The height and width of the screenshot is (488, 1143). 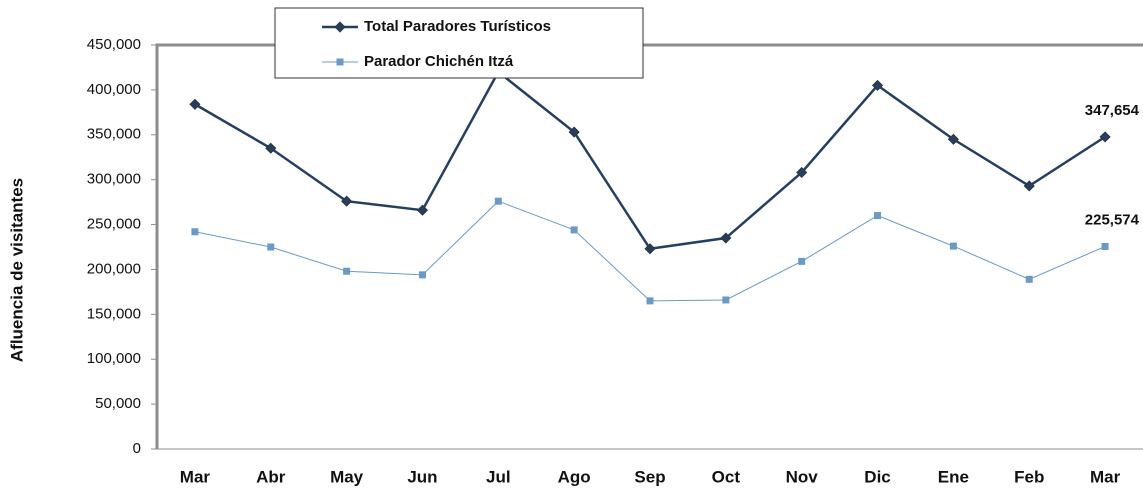 What do you see at coordinates (347, 476) in the screenshot?
I see `x-tick-label: May` at bounding box center [347, 476].